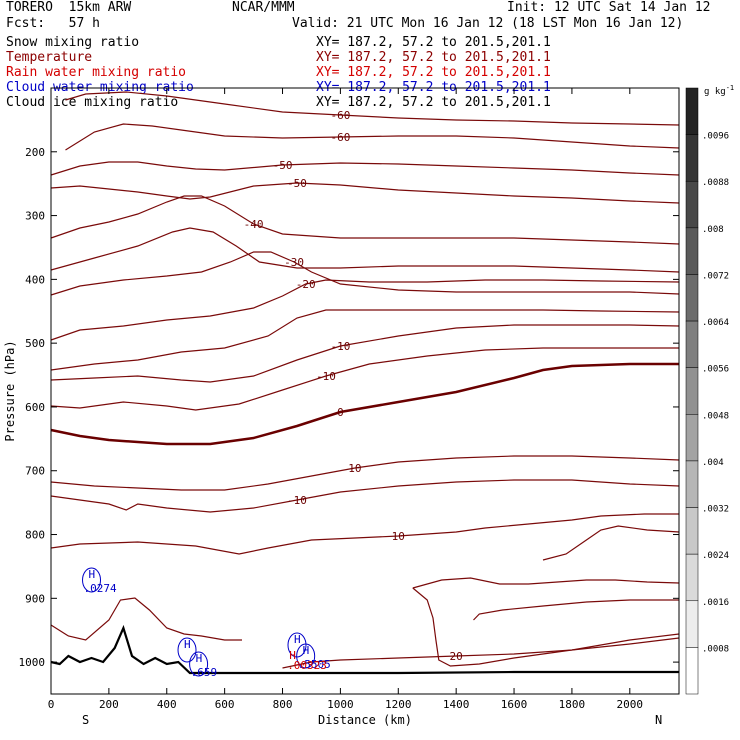  I want to click on x-tick-label: 1800, so click(572, 704).